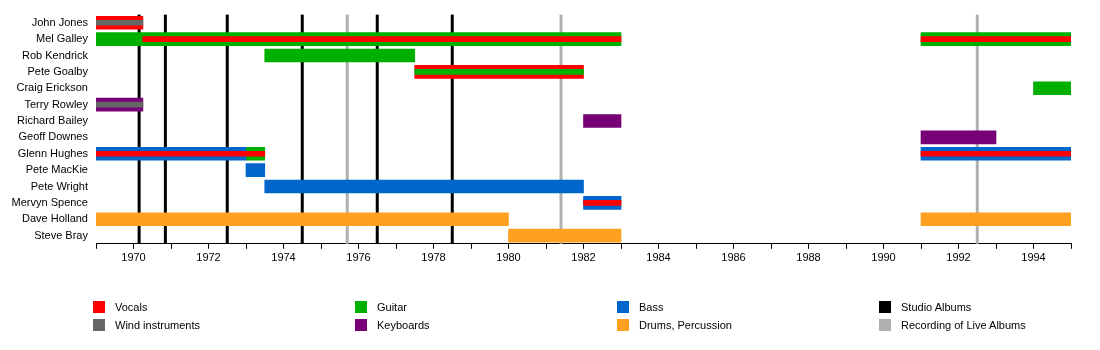 The height and width of the screenshot is (350, 1100). What do you see at coordinates (283, 257) in the screenshot?
I see `x-tick-label: 1974` at bounding box center [283, 257].